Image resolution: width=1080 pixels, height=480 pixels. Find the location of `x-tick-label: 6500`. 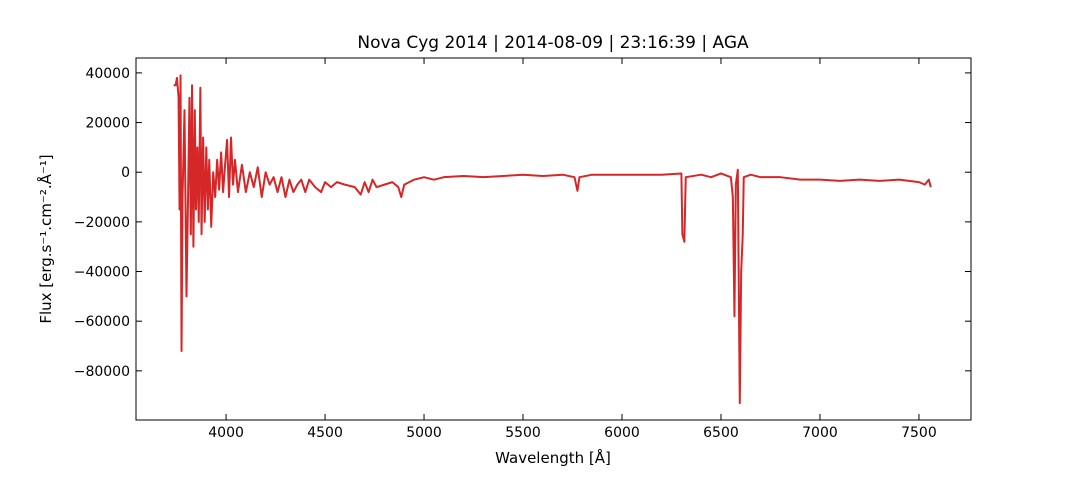

x-tick-label: 6500 is located at coordinates (721, 433).